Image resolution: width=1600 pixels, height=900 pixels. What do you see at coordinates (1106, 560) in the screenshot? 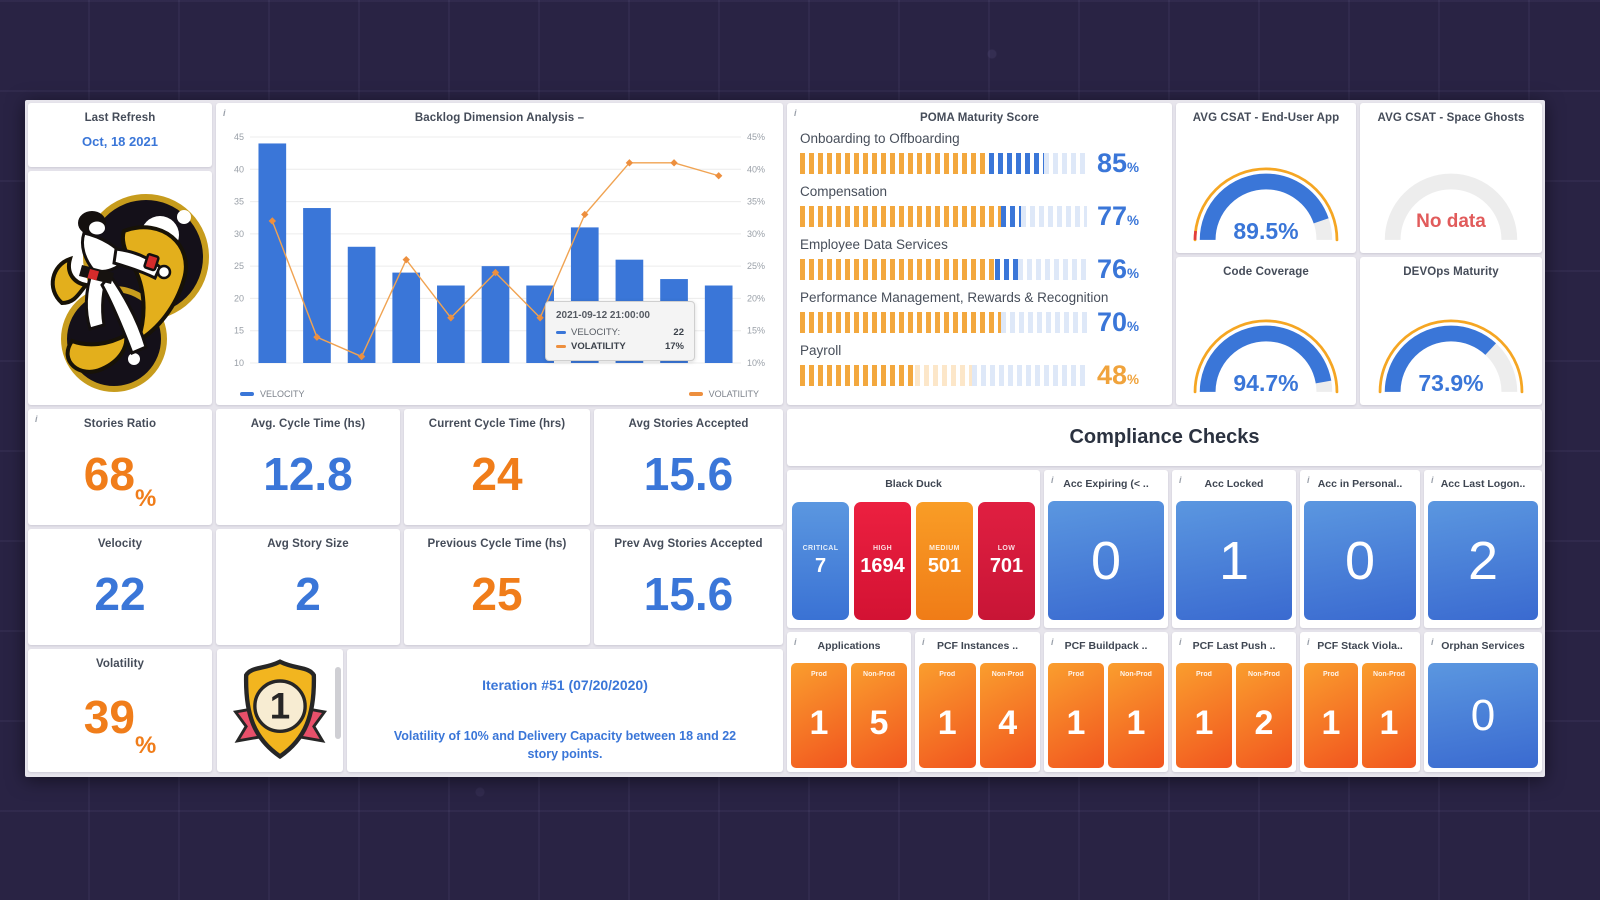
I see `acc-expiring-tile: 0` at bounding box center [1106, 560].